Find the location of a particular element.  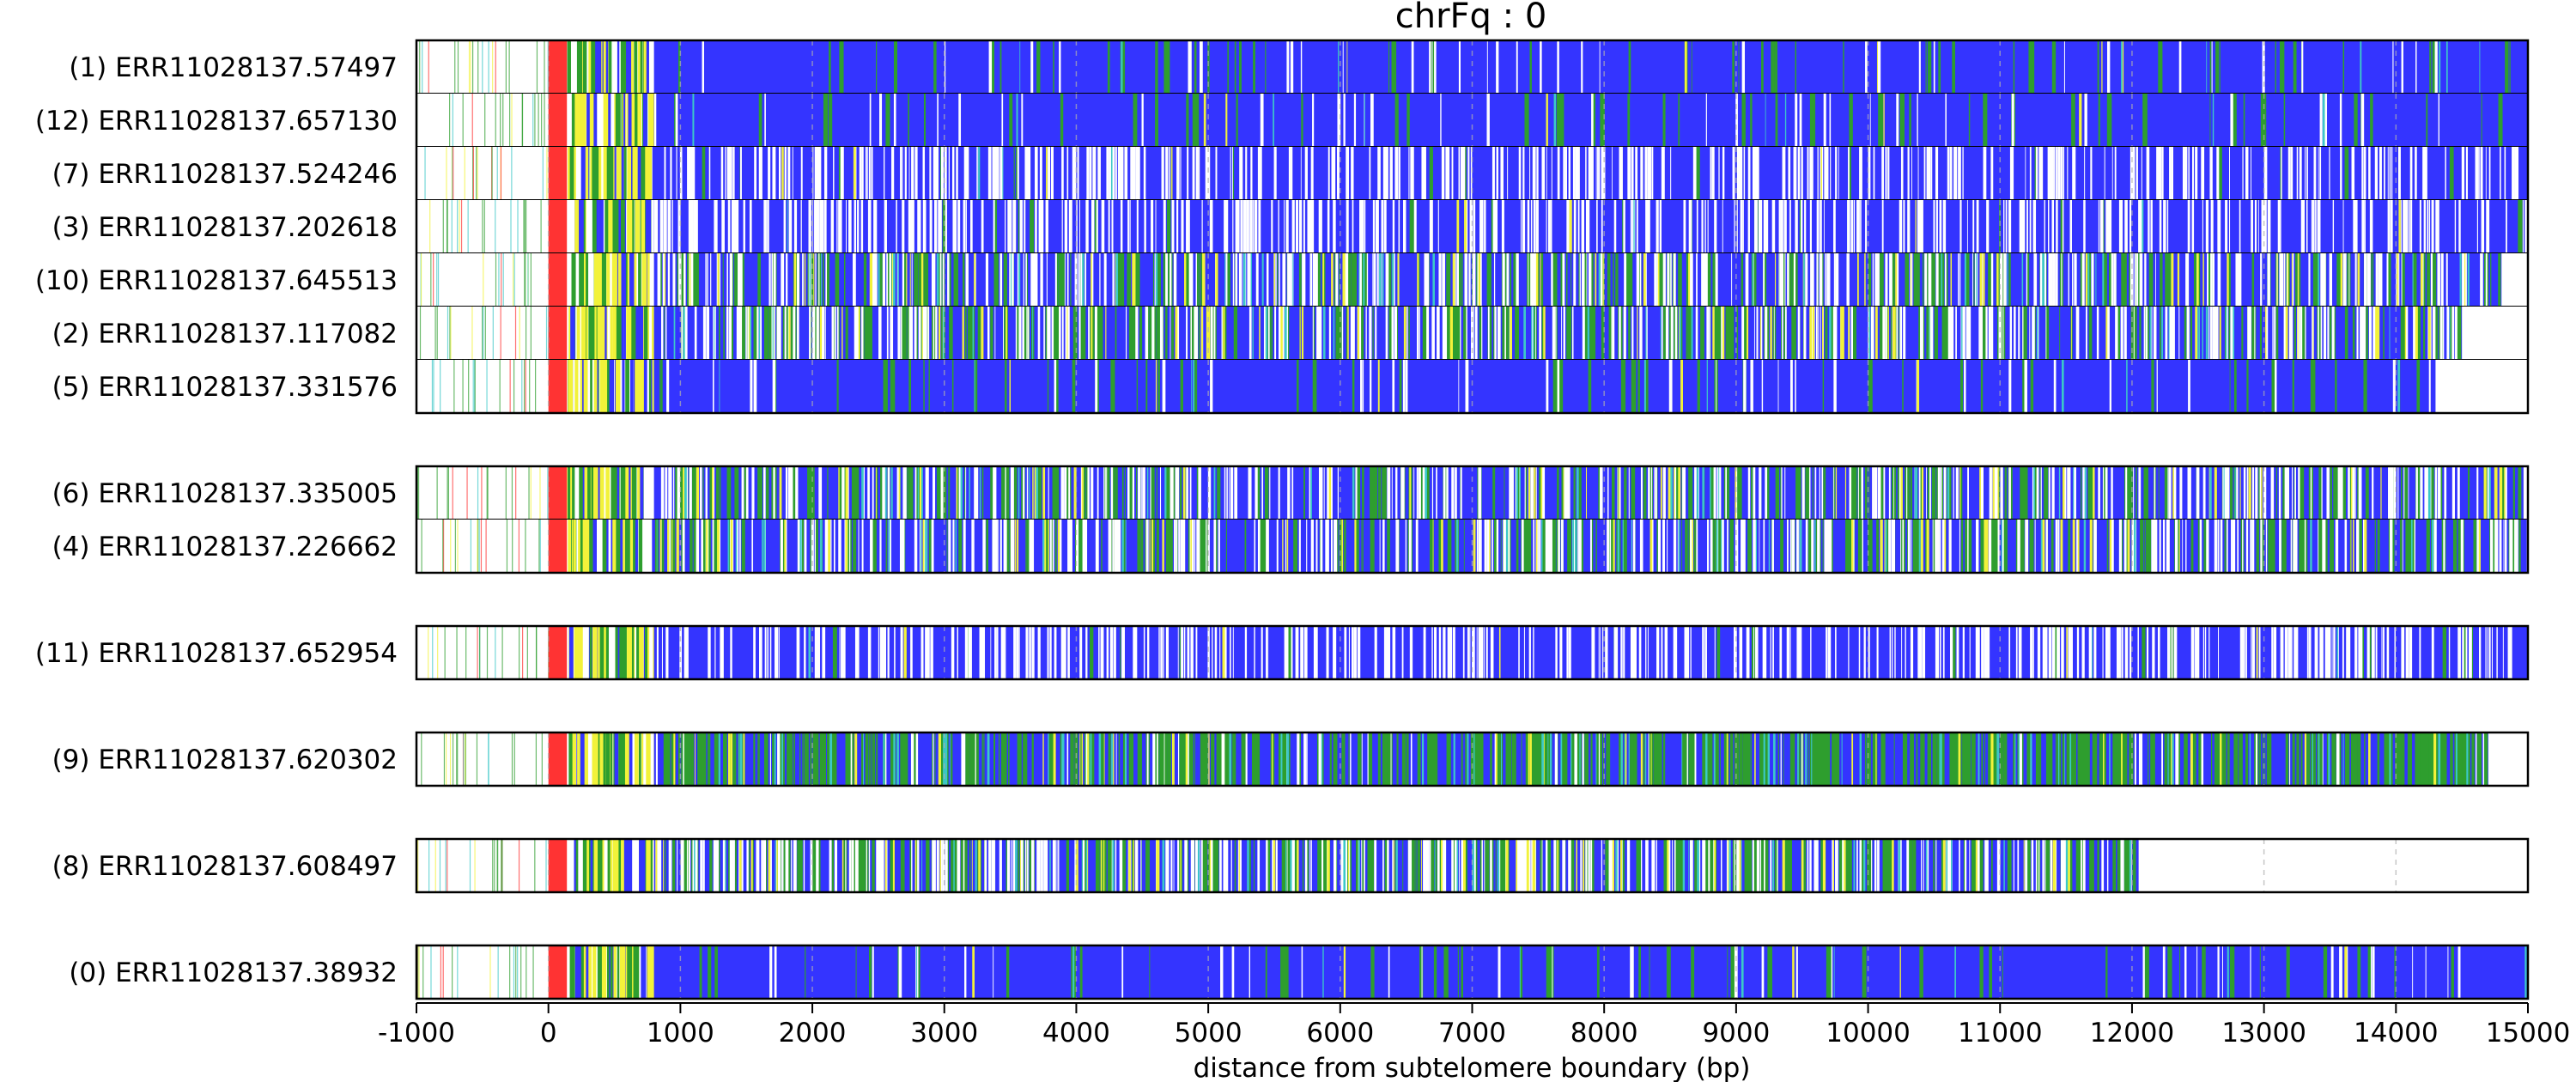

subtelomere-mark is located at coordinates (527, 652).